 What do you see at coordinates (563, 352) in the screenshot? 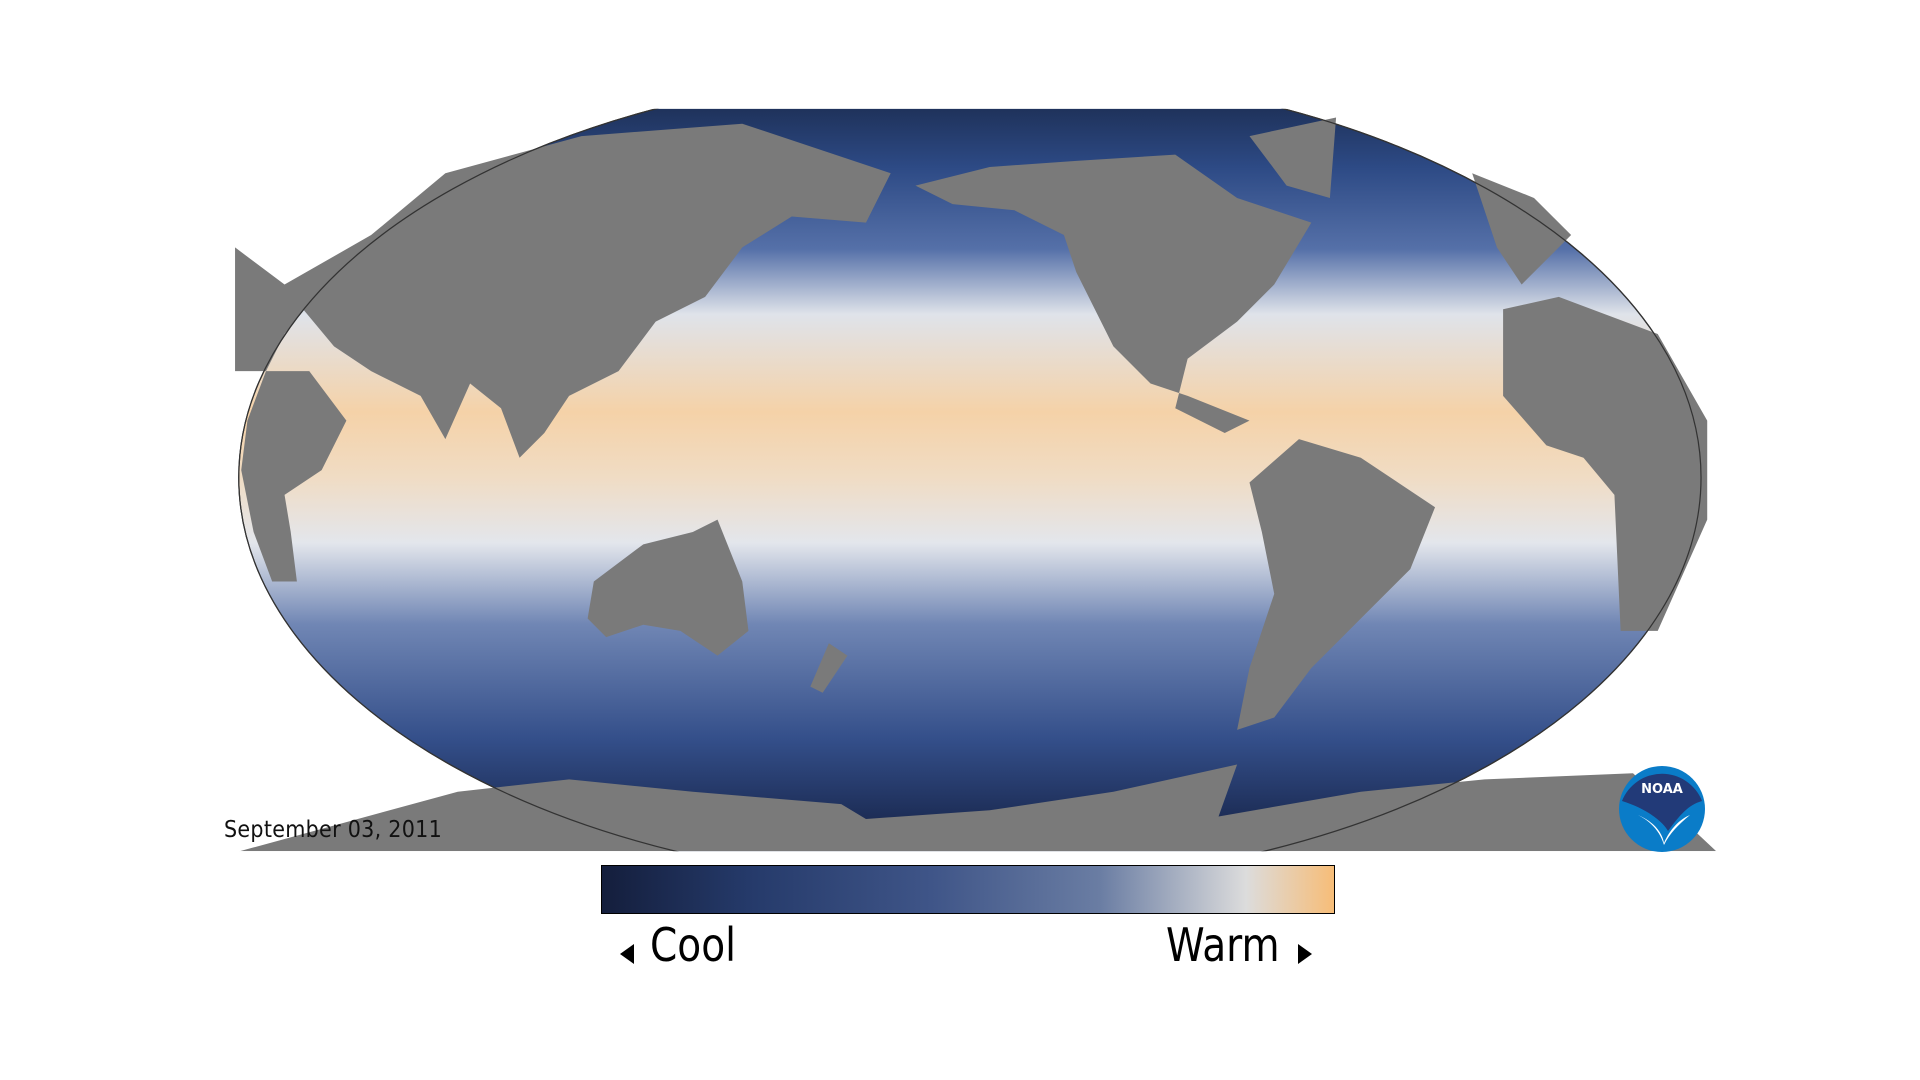
I see `land-eurasia-africa-east` at bounding box center [563, 352].